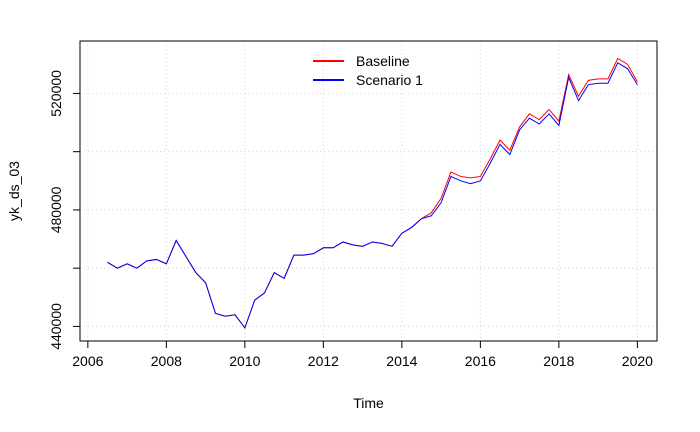 This screenshot has width=700, height=432. I want to click on y-tick-label: 520000, so click(56, 93).